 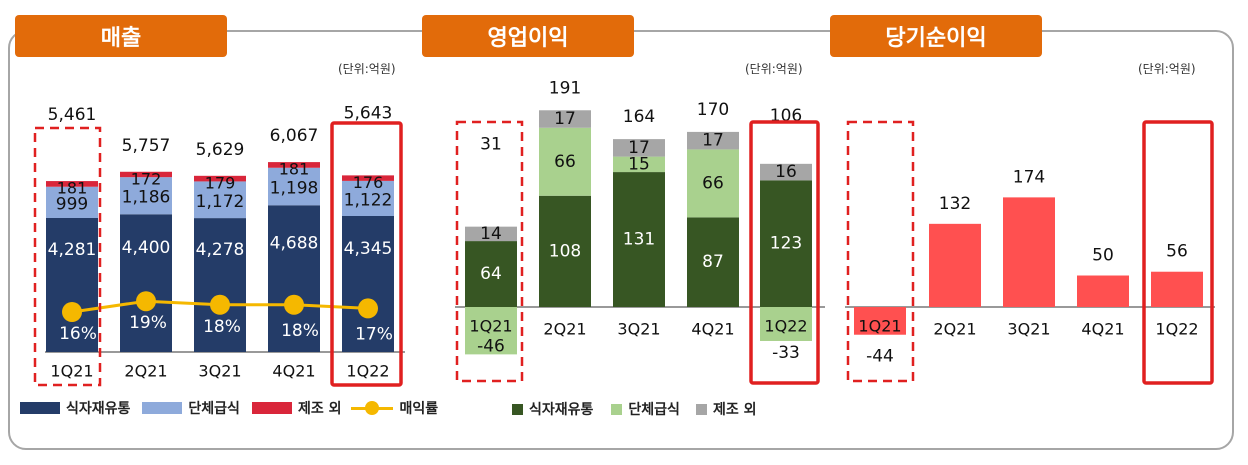 I want to click on data-label: -46, so click(x=491, y=346).